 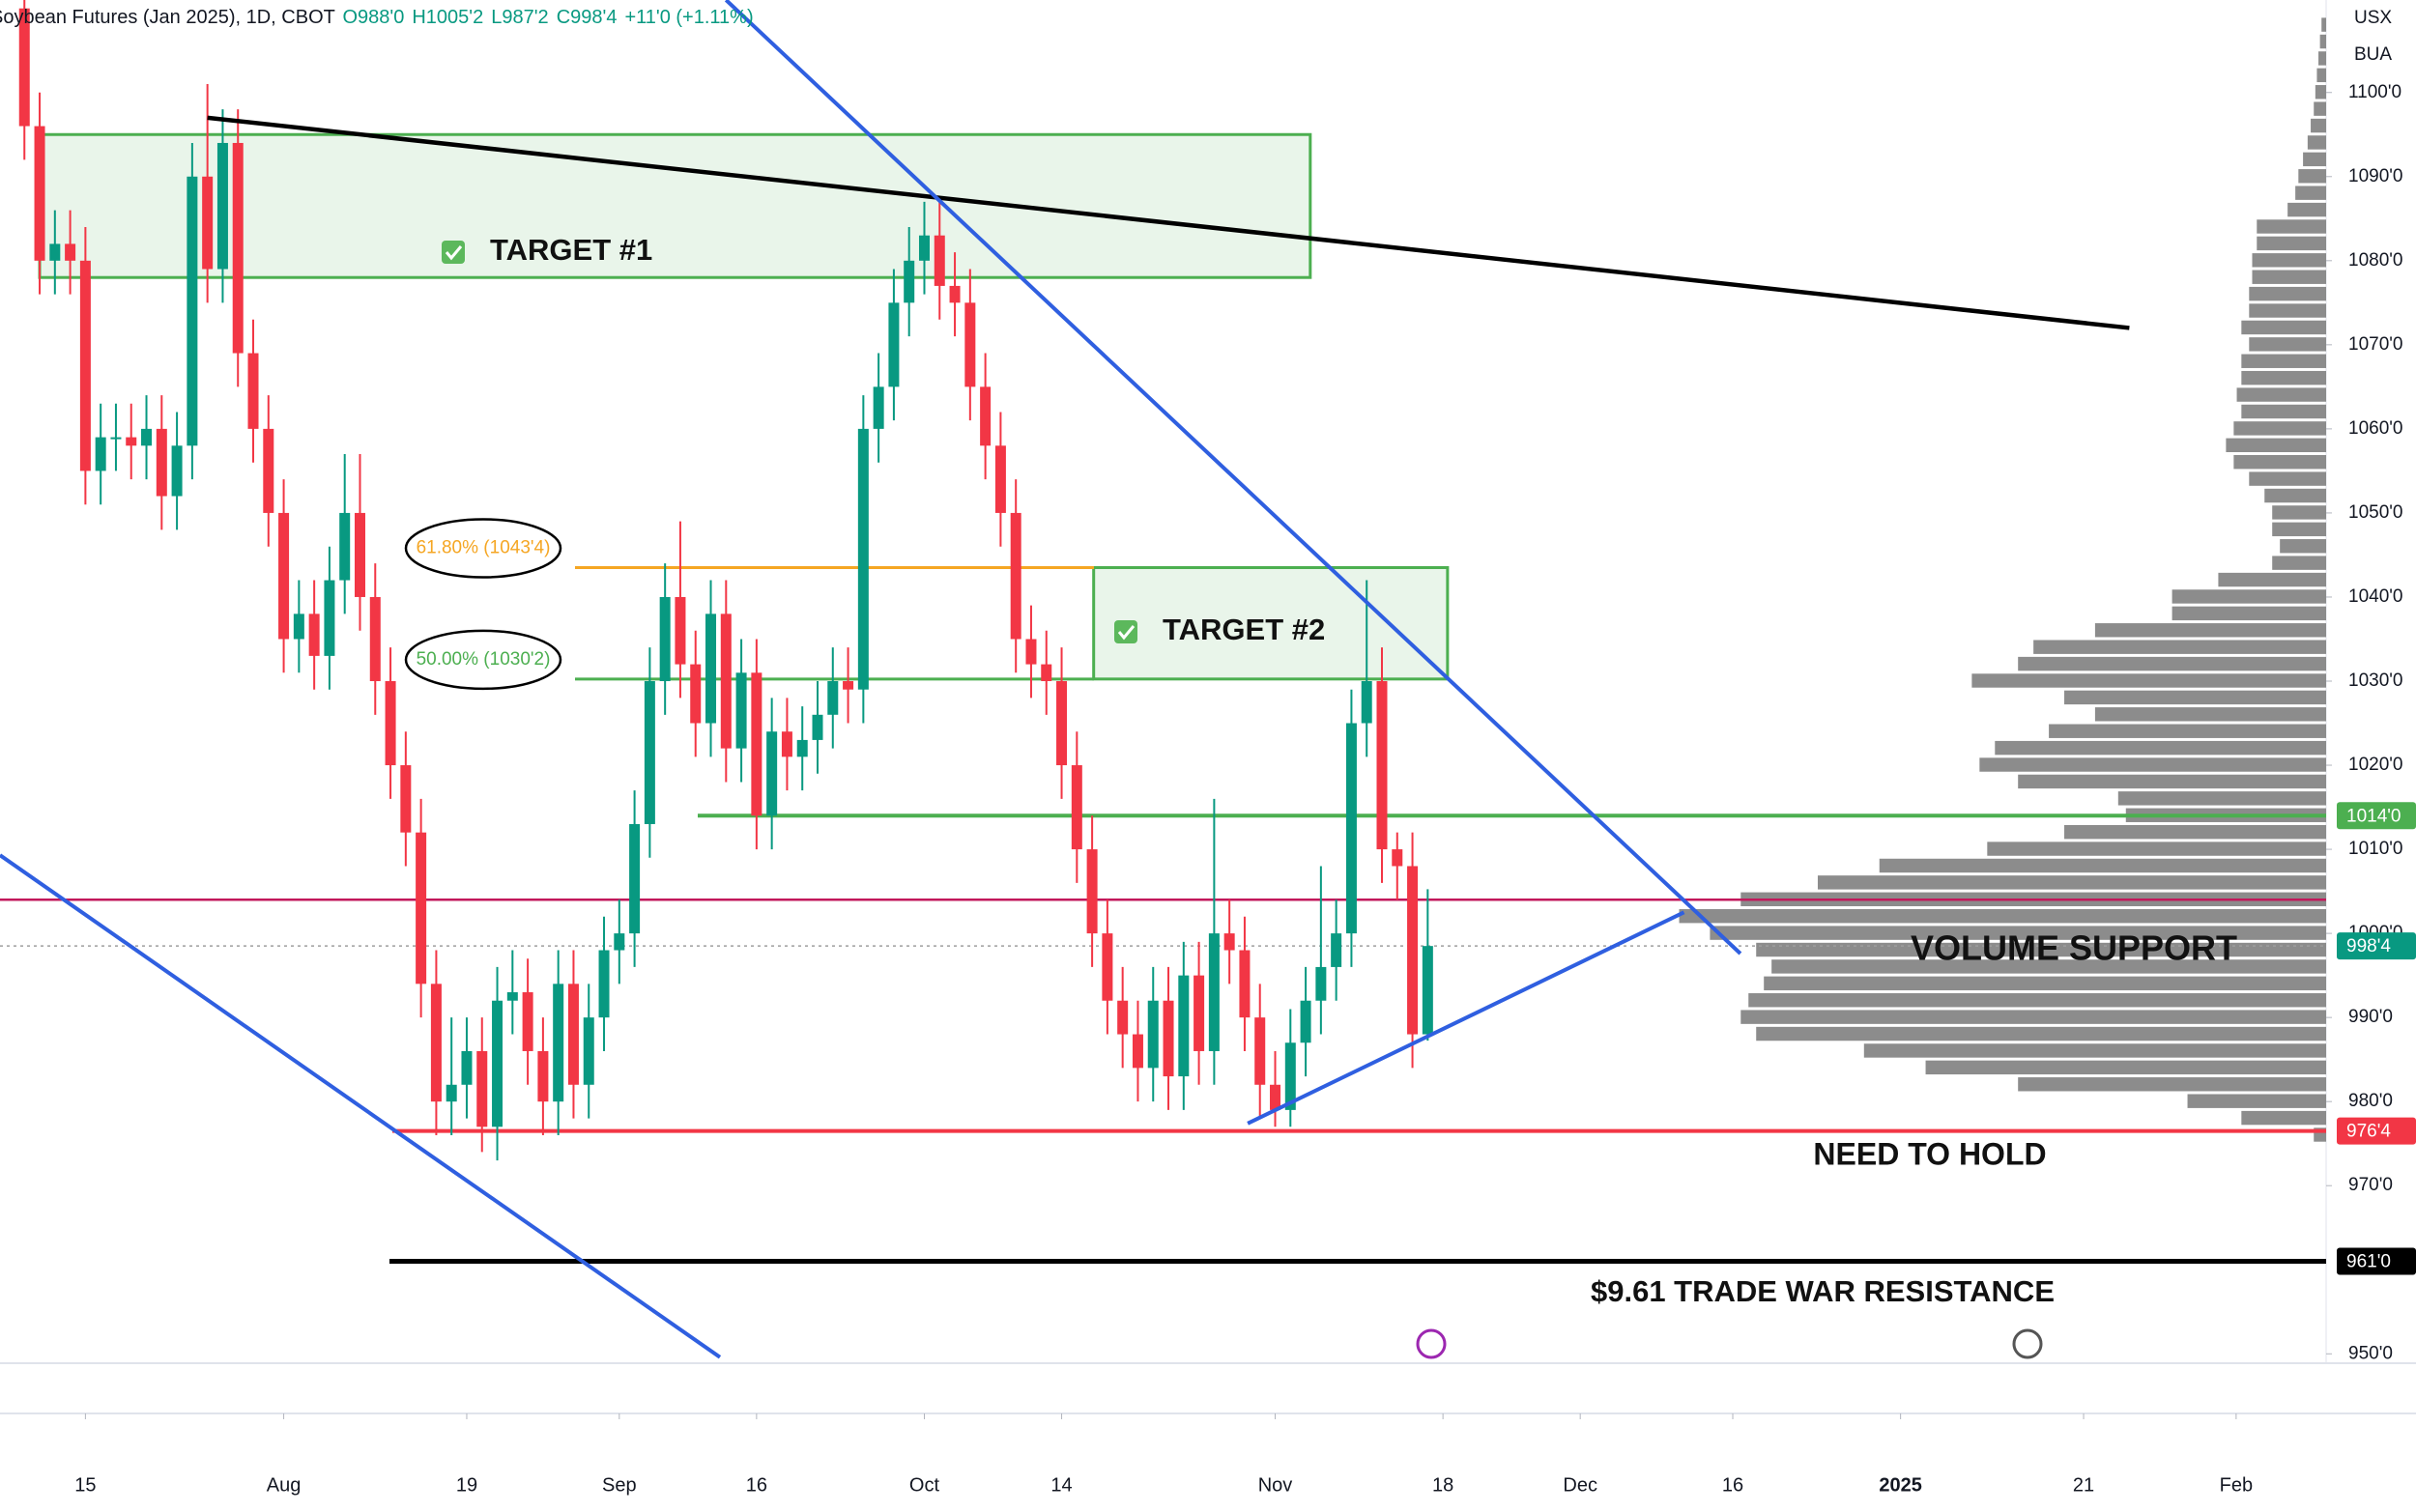 I want to click on x-tick-label: 18, so click(x=1442, y=1485).